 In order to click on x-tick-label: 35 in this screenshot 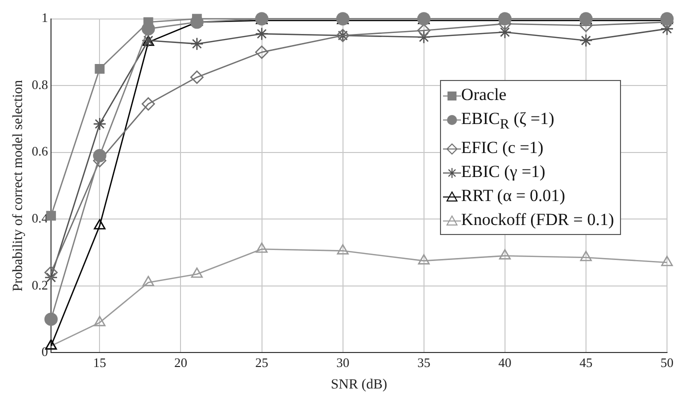, I will do `click(423, 362)`.